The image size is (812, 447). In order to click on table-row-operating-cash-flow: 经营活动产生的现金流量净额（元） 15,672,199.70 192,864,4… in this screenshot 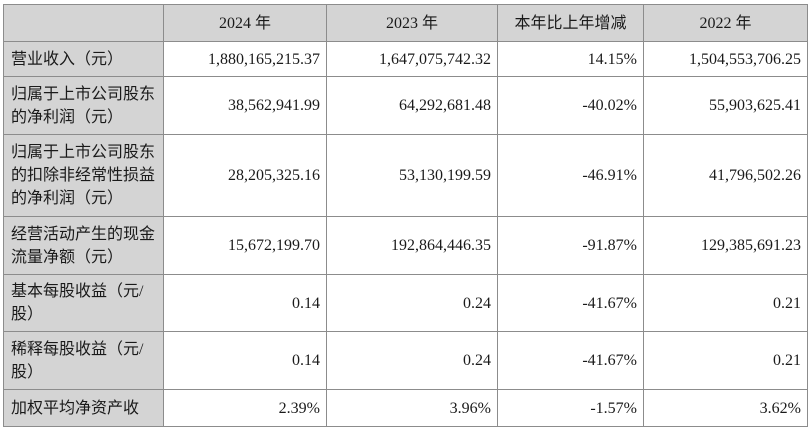, I will do `click(405, 245)`.